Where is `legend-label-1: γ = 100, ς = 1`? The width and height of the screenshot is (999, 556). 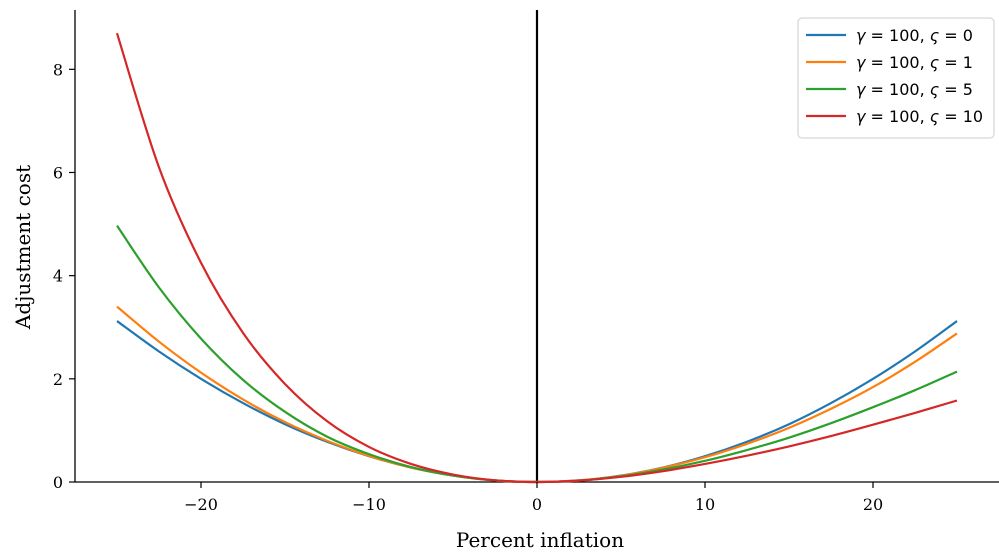 legend-label-1: γ = 100, ς = 1 is located at coordinates (914, 62).